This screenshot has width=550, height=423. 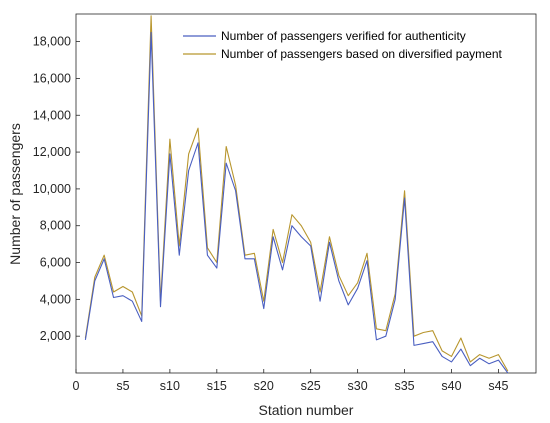 I want to click on legend-box, so click(x=351, y=45).